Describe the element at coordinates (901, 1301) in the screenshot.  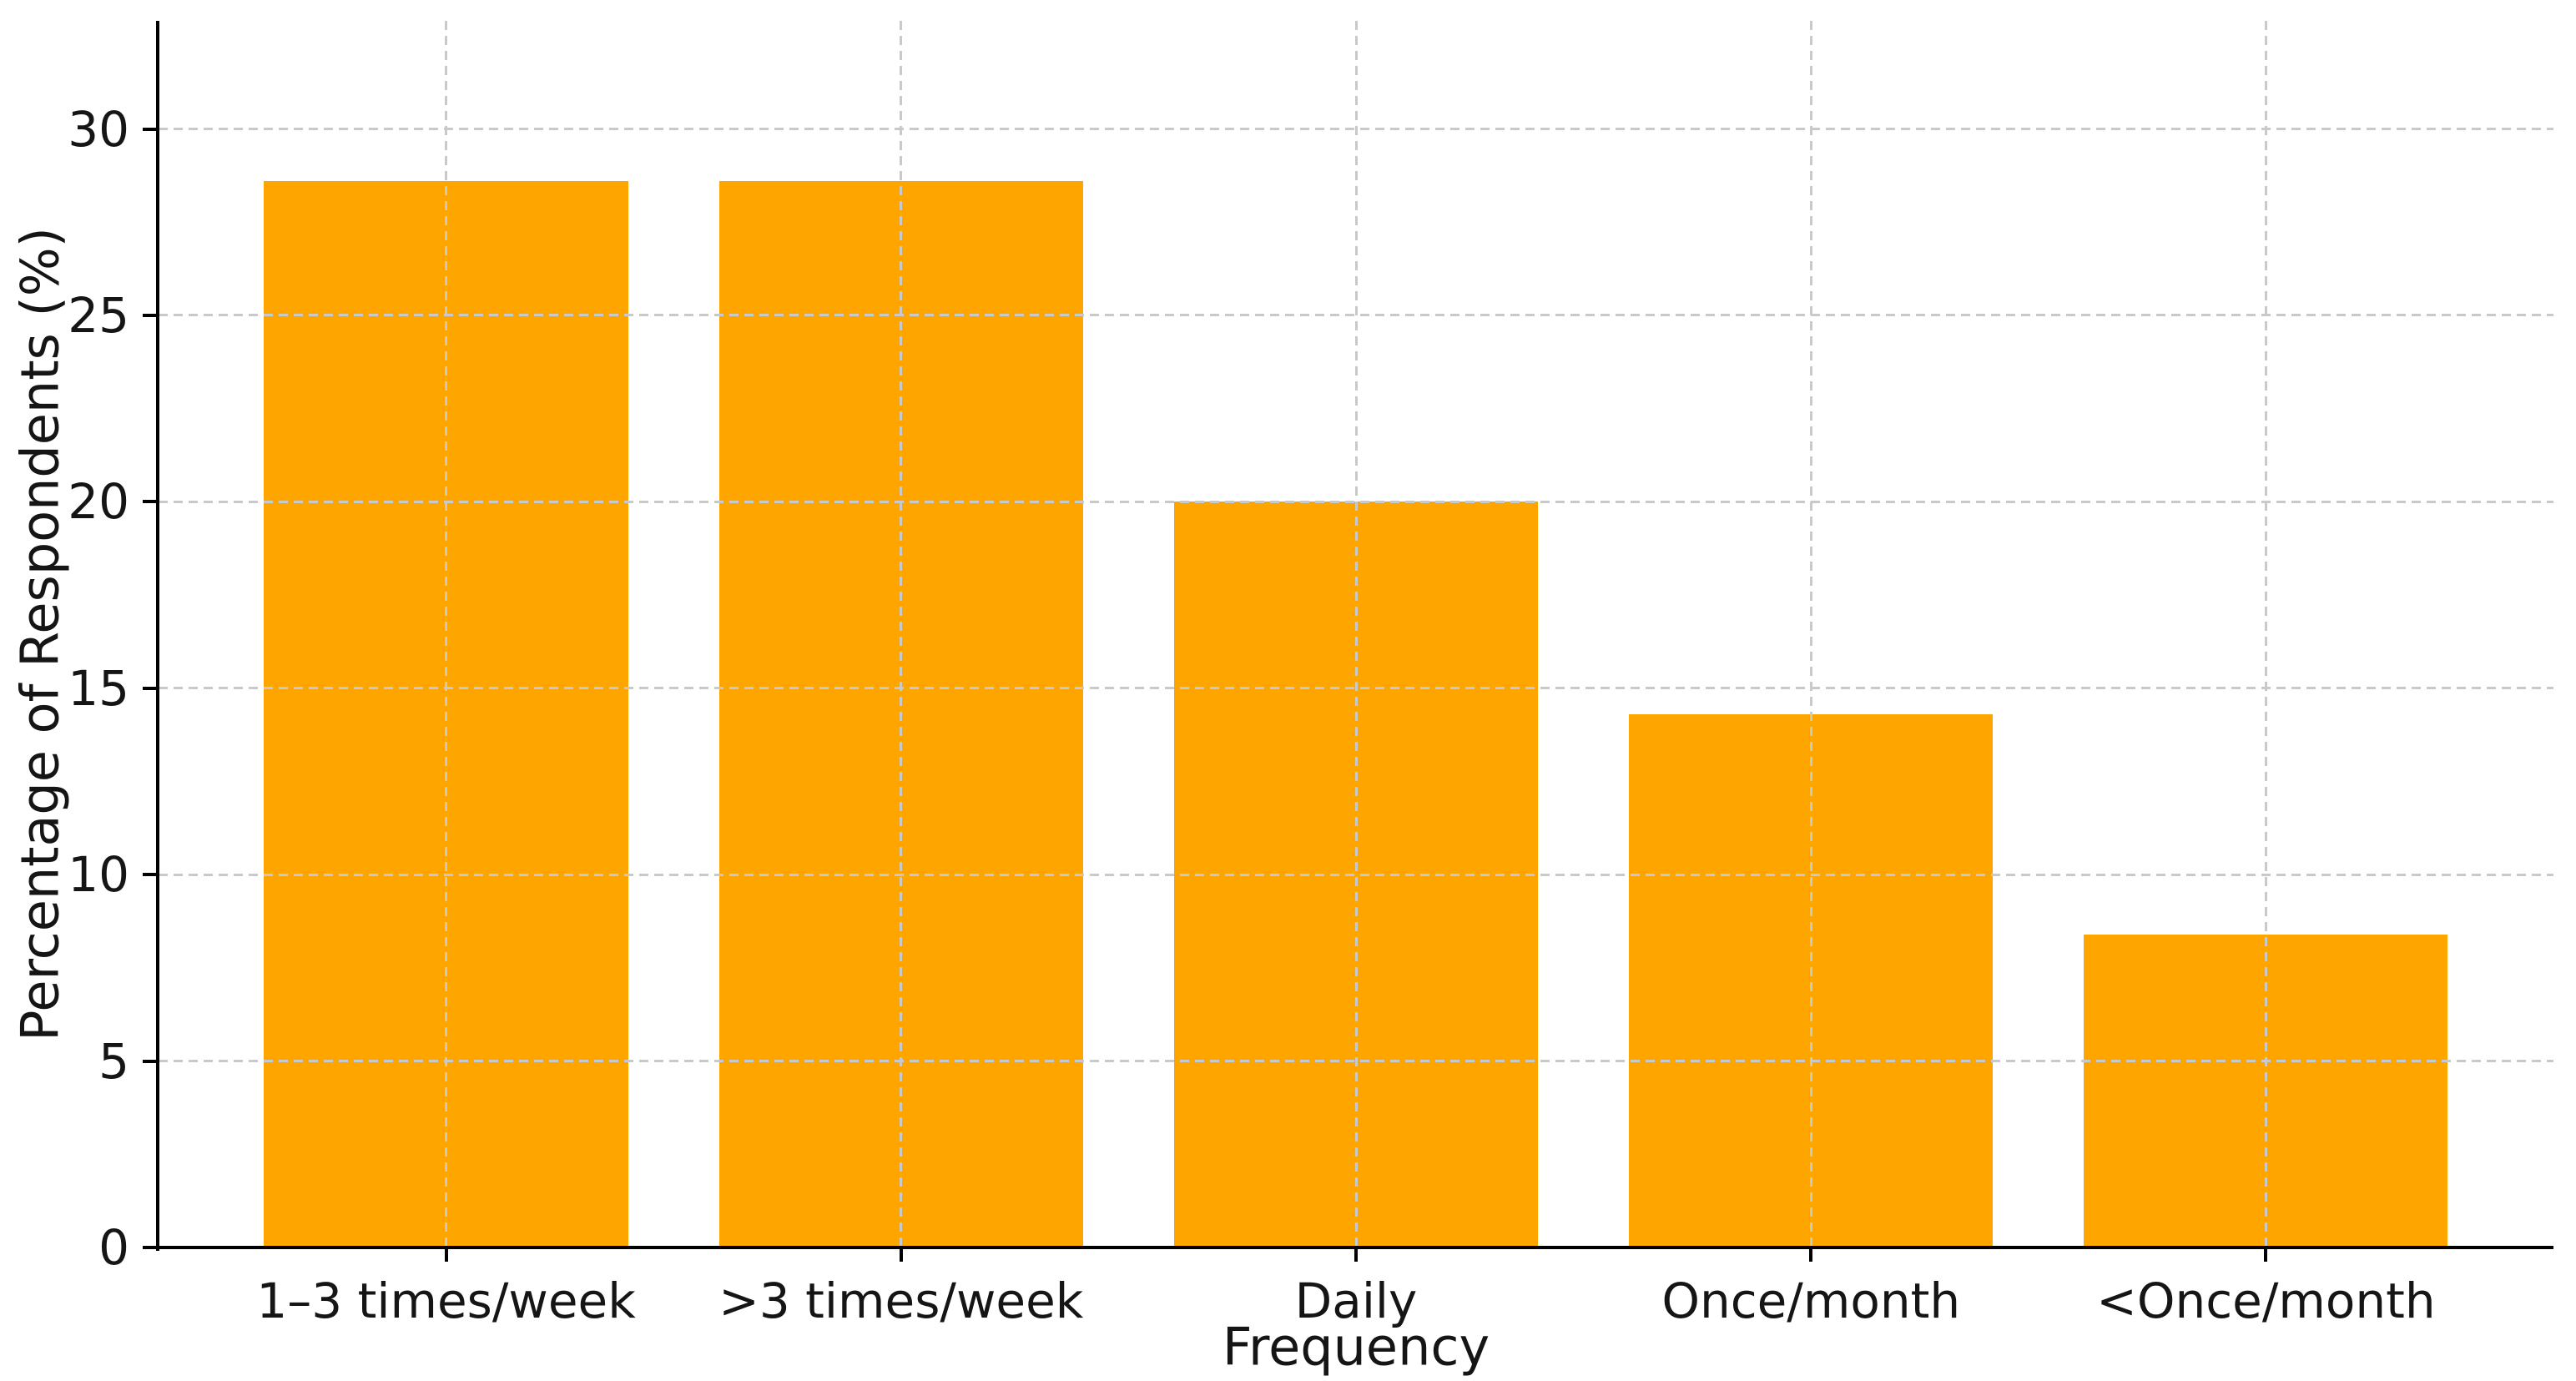
I see `x-tick-label: >3 times/week` at that location.